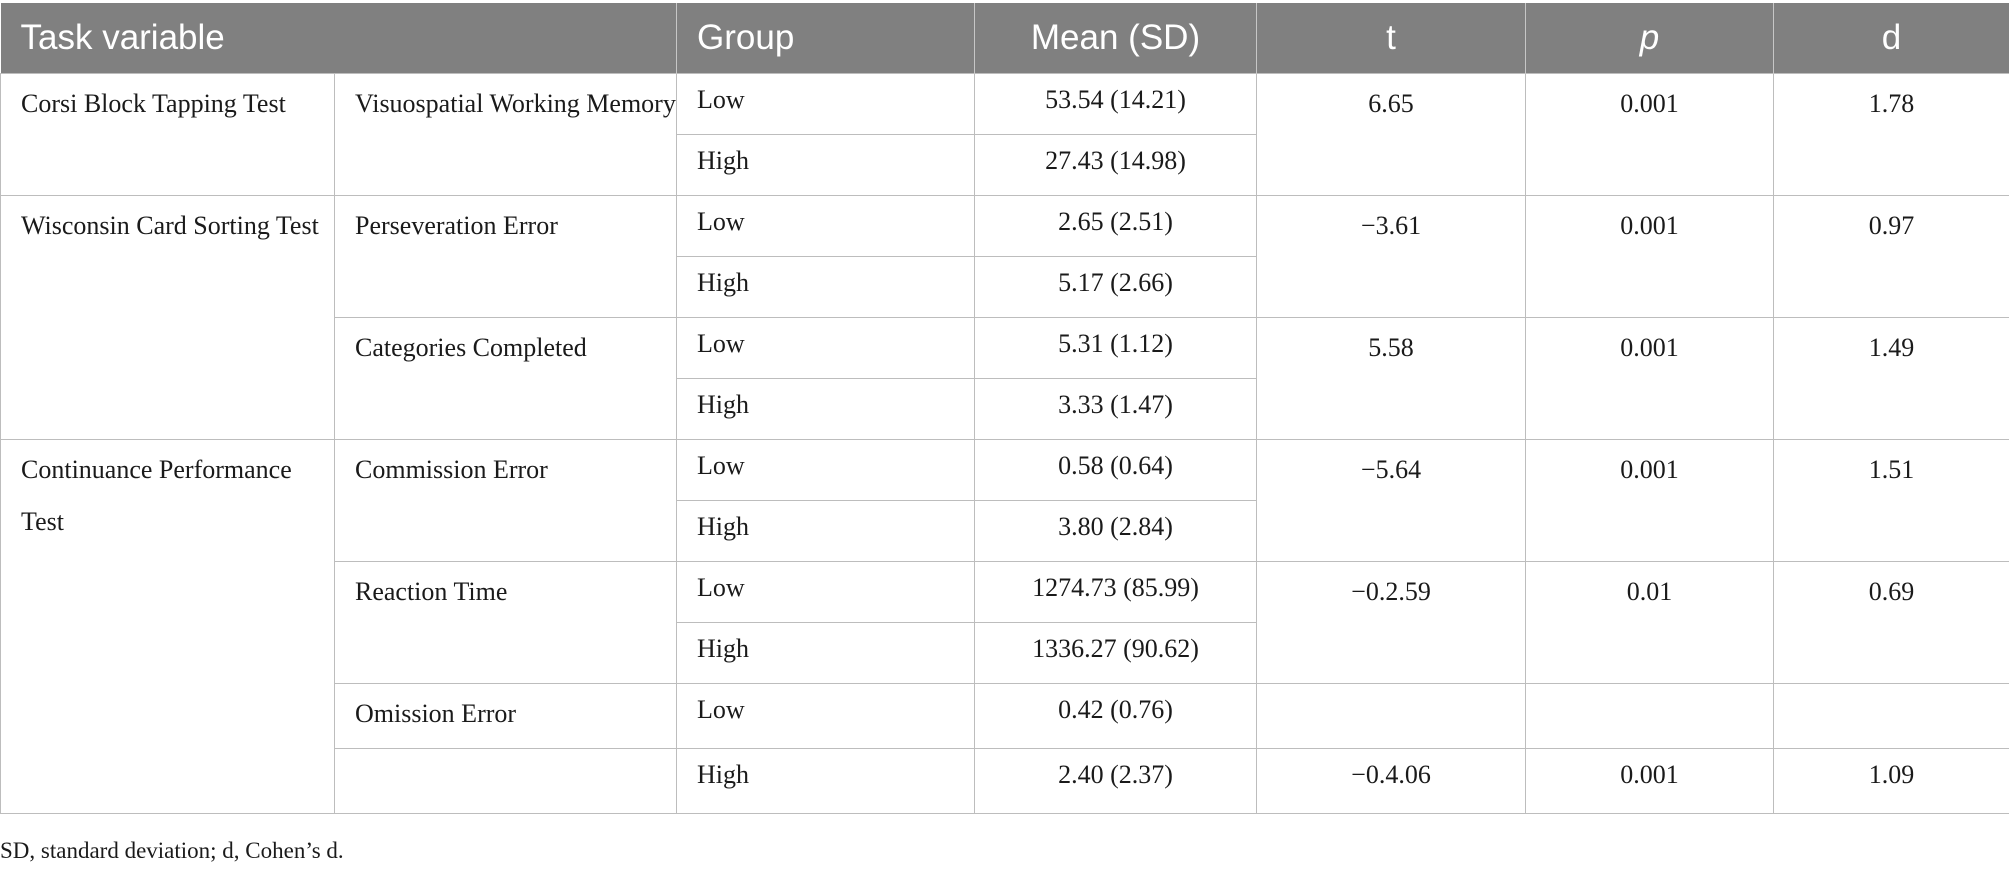 The image size is (2009, 887). What do you see at coordinates (339, 38) in the screenshot?
I see `header-task-variable: Task variable` at bounding box center [339, 38].